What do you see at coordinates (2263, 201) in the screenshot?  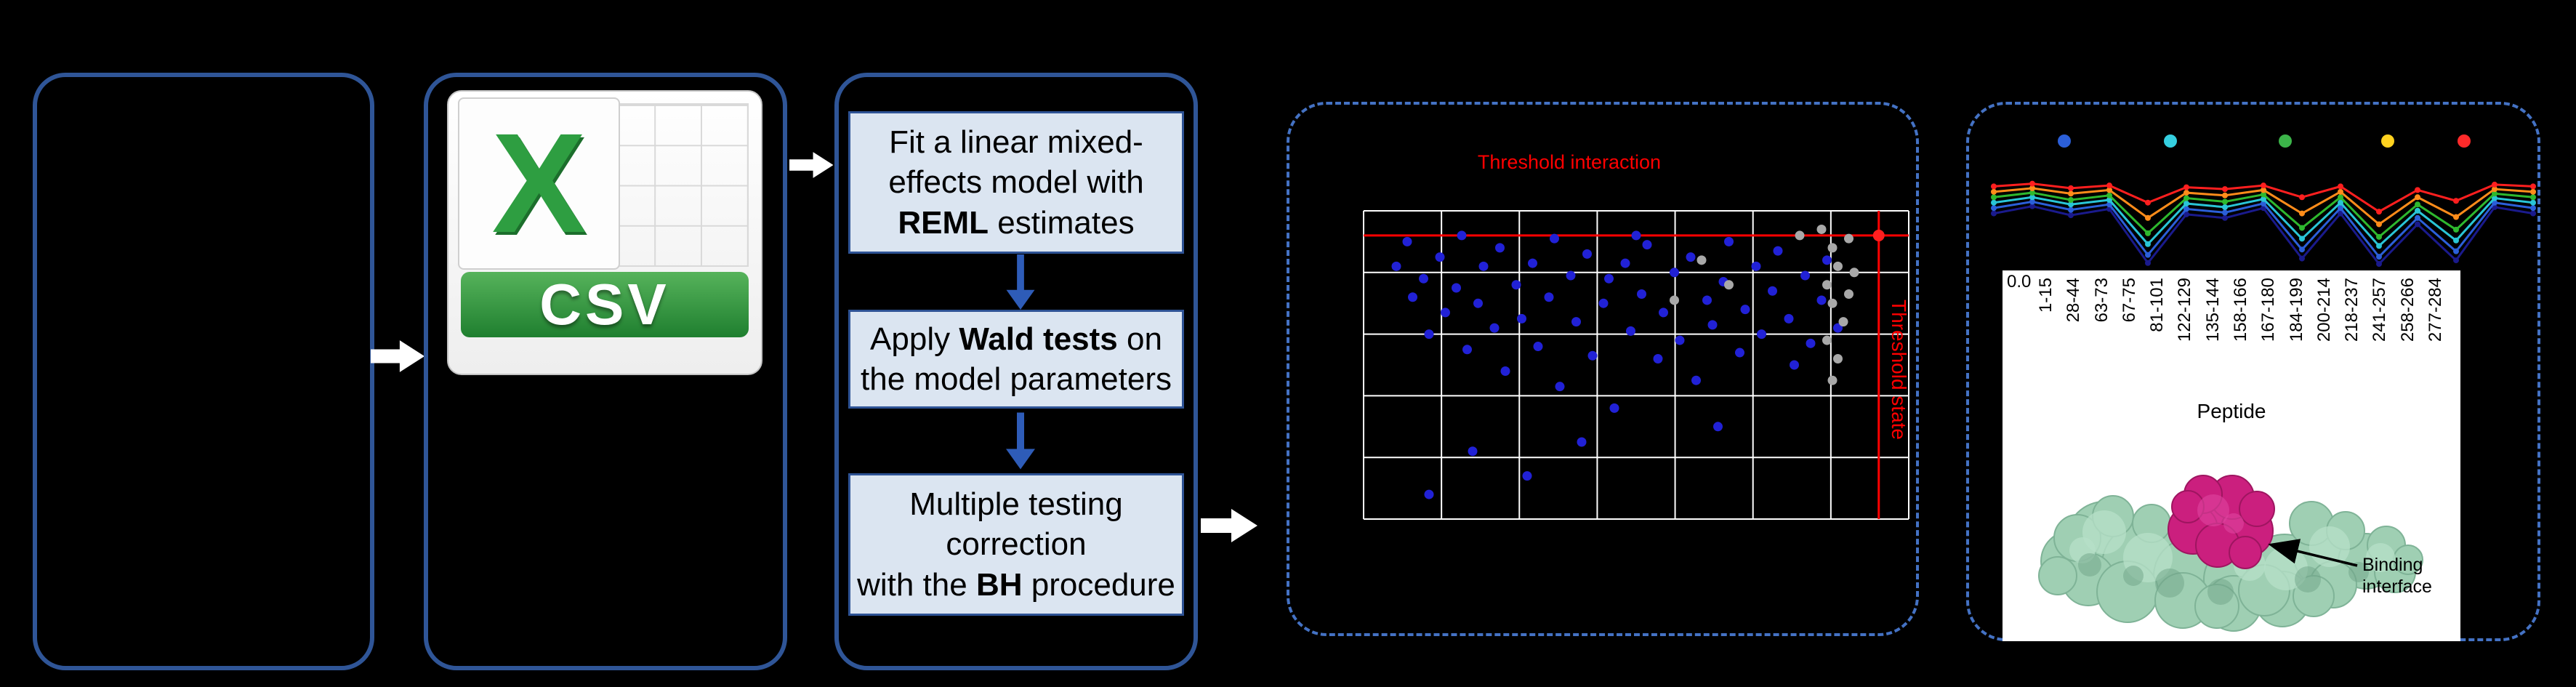 I see `uptake-line-chart` at bounding box center [2263, 201].